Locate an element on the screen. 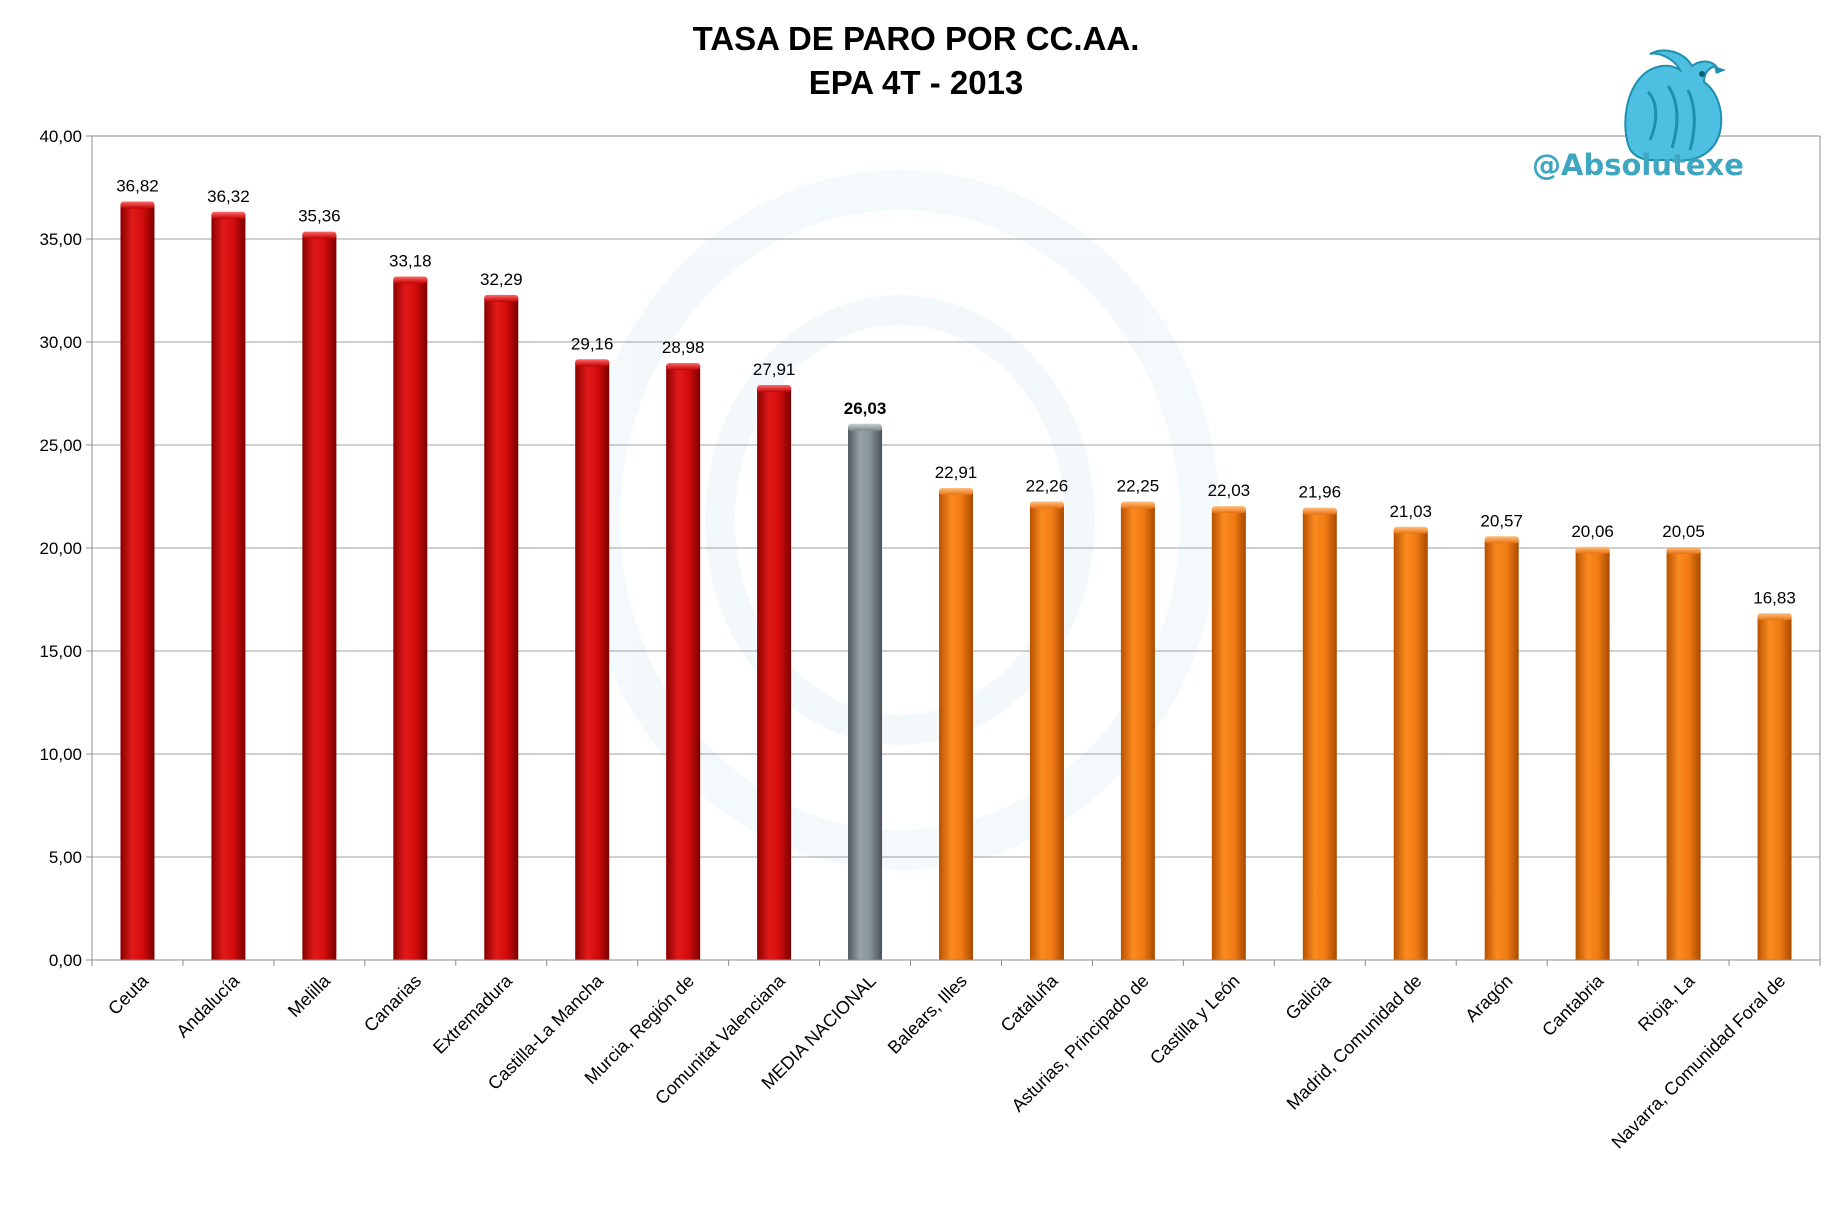 This screenshot has height=1212, width=1832. category-label: Canarias is located at coordinates (392, 1003).